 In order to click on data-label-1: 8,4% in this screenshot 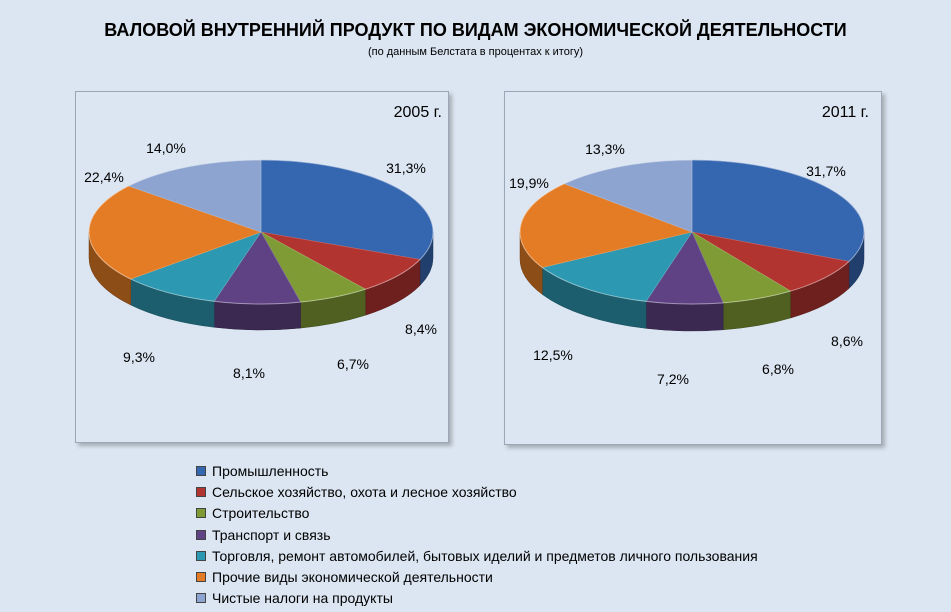, I will do `click(421, 329)`.